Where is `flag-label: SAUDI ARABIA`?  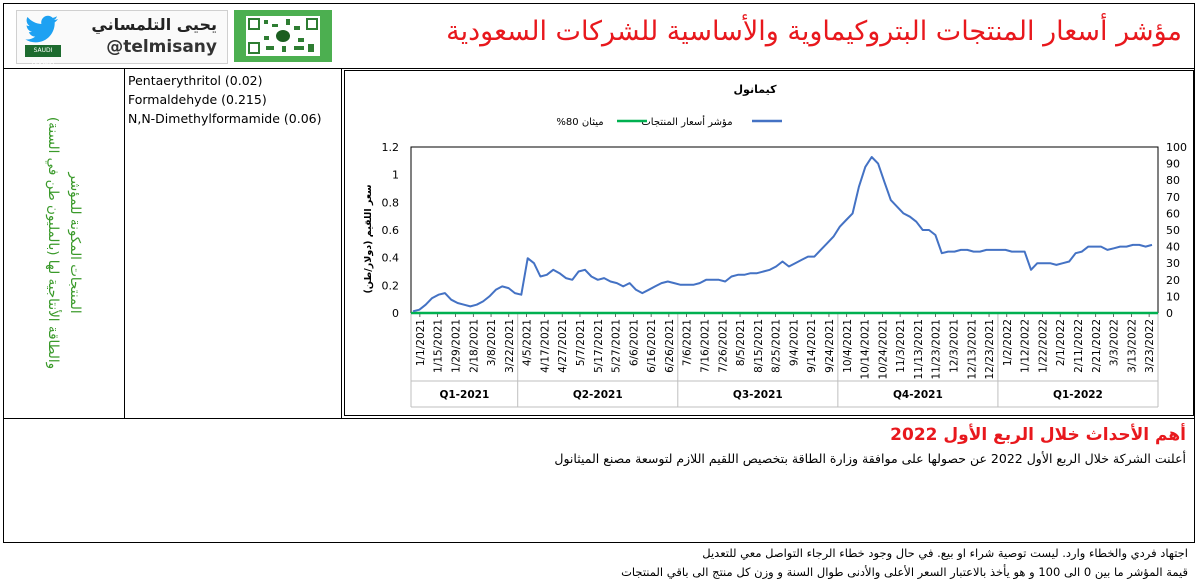 flag-label: SAUDI ARABIA is located at coordinates (43, 56).